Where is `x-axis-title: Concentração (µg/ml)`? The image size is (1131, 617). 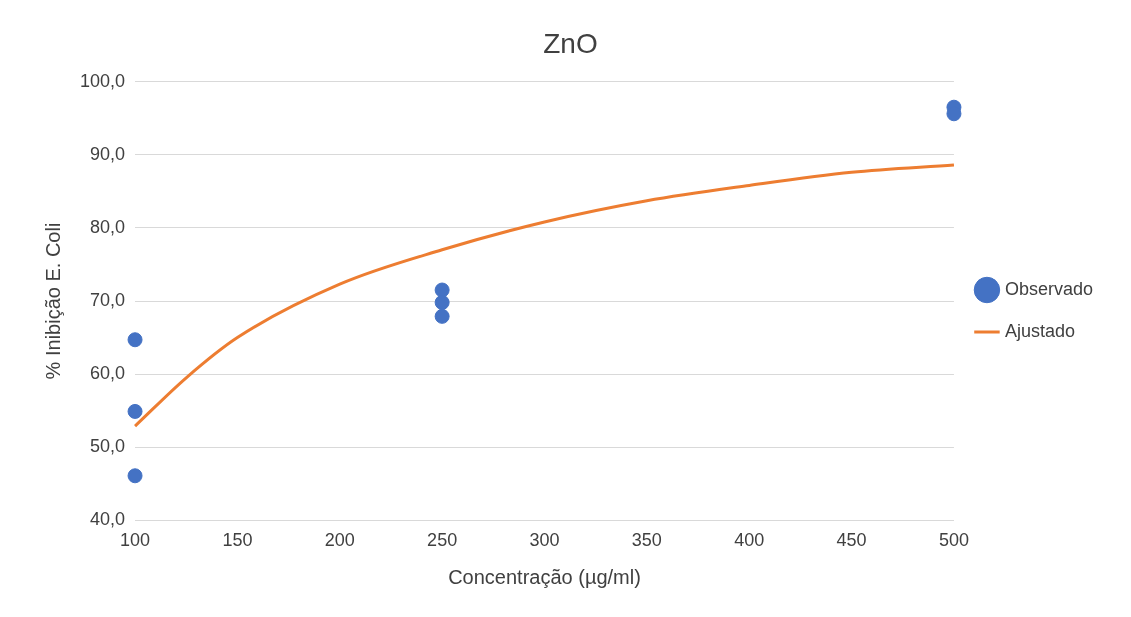
x-axis-title: Concentração (µg/ml) is located at coordinates (544, 576).